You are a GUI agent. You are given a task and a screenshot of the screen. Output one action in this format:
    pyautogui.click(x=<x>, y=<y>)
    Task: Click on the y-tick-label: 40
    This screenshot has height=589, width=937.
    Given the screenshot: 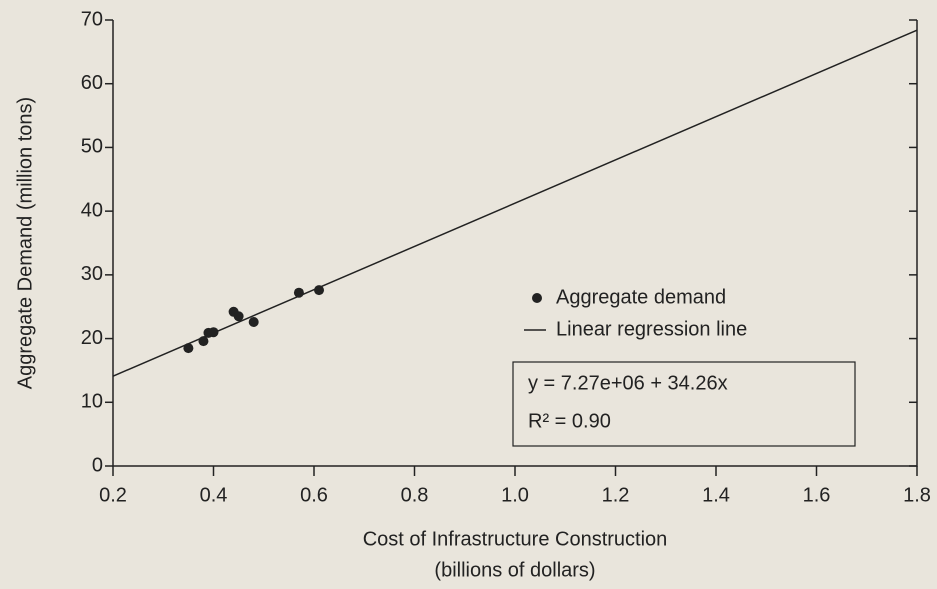 What is the action you would take?
    pyautogui.click(x=92, y=210)
    